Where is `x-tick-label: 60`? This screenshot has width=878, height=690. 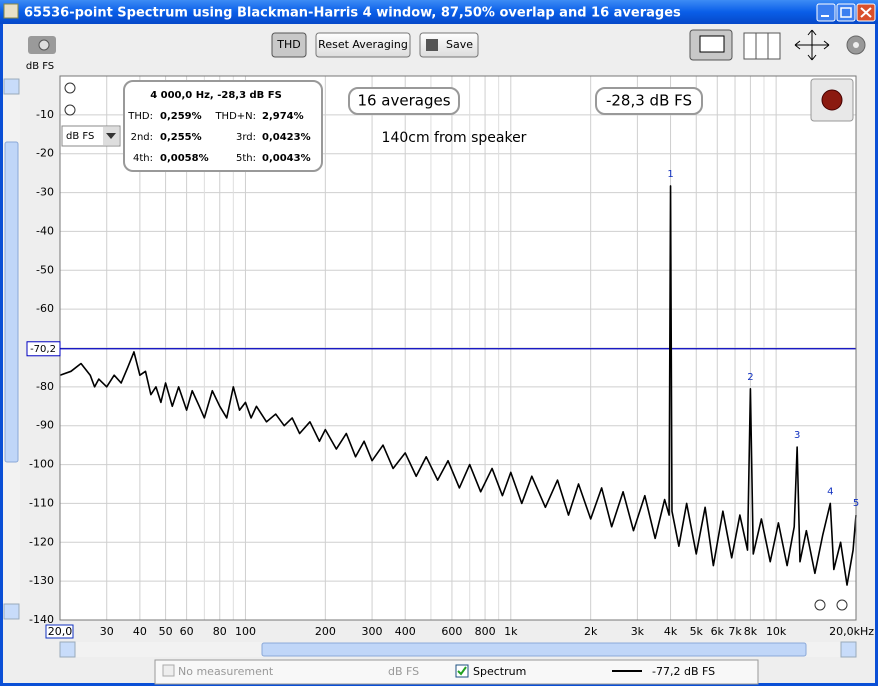 x-tick-label: 60 is located at coordinates (187, 631).